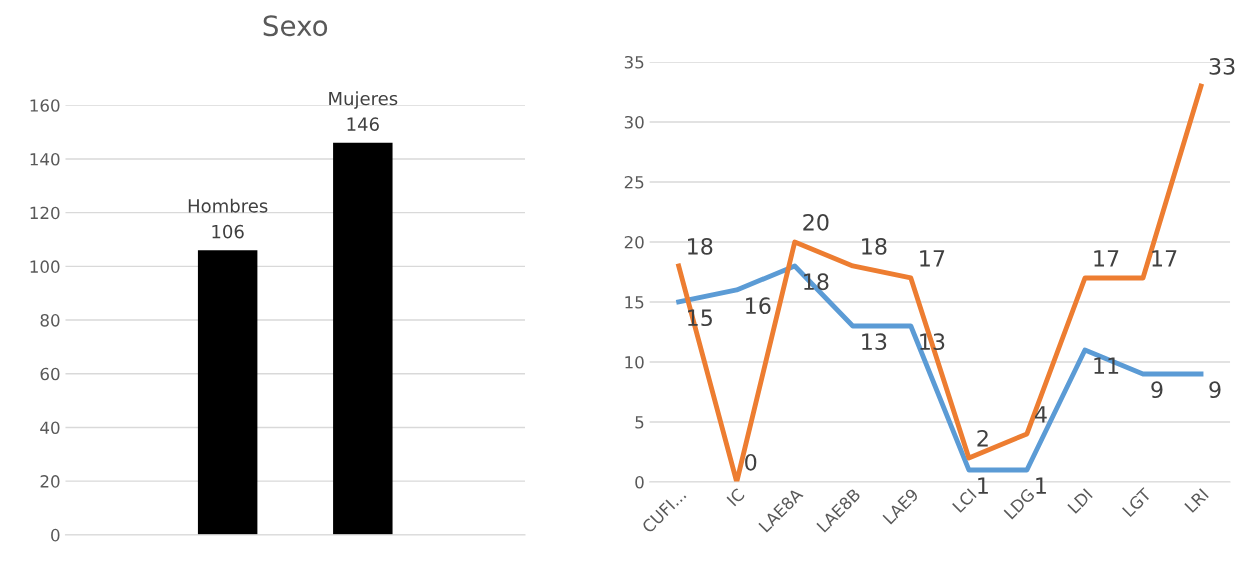 The height and width of the screenshot is (569, 1259). Describe the element at coordinates (1196, 500) in the screenshot. I see `x-tick-label: LRI` at that location.